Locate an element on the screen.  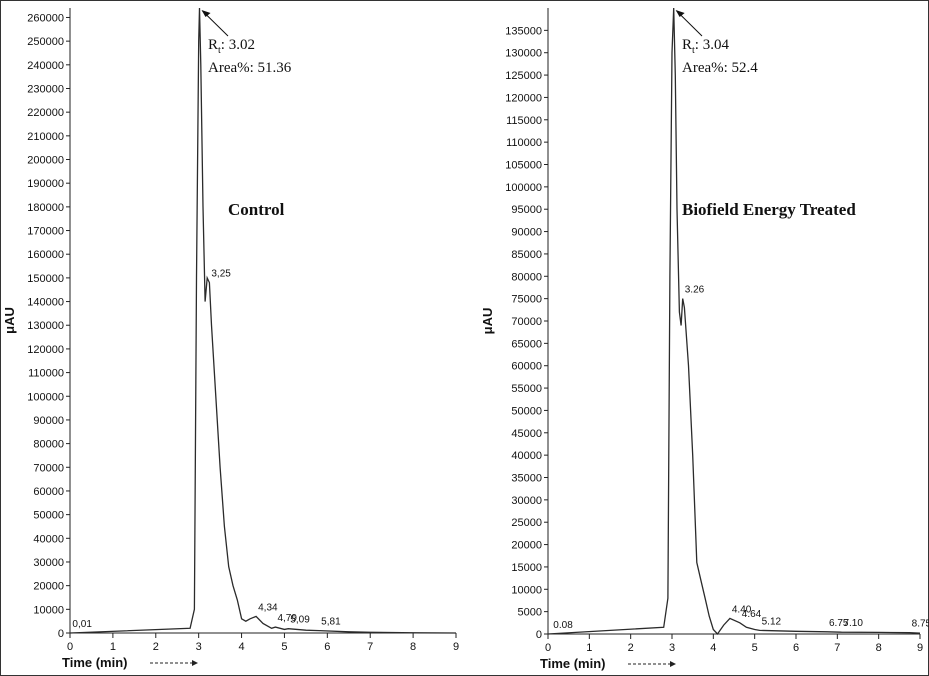
y-tick-label: 30000 is located at coordinates (526, 501).